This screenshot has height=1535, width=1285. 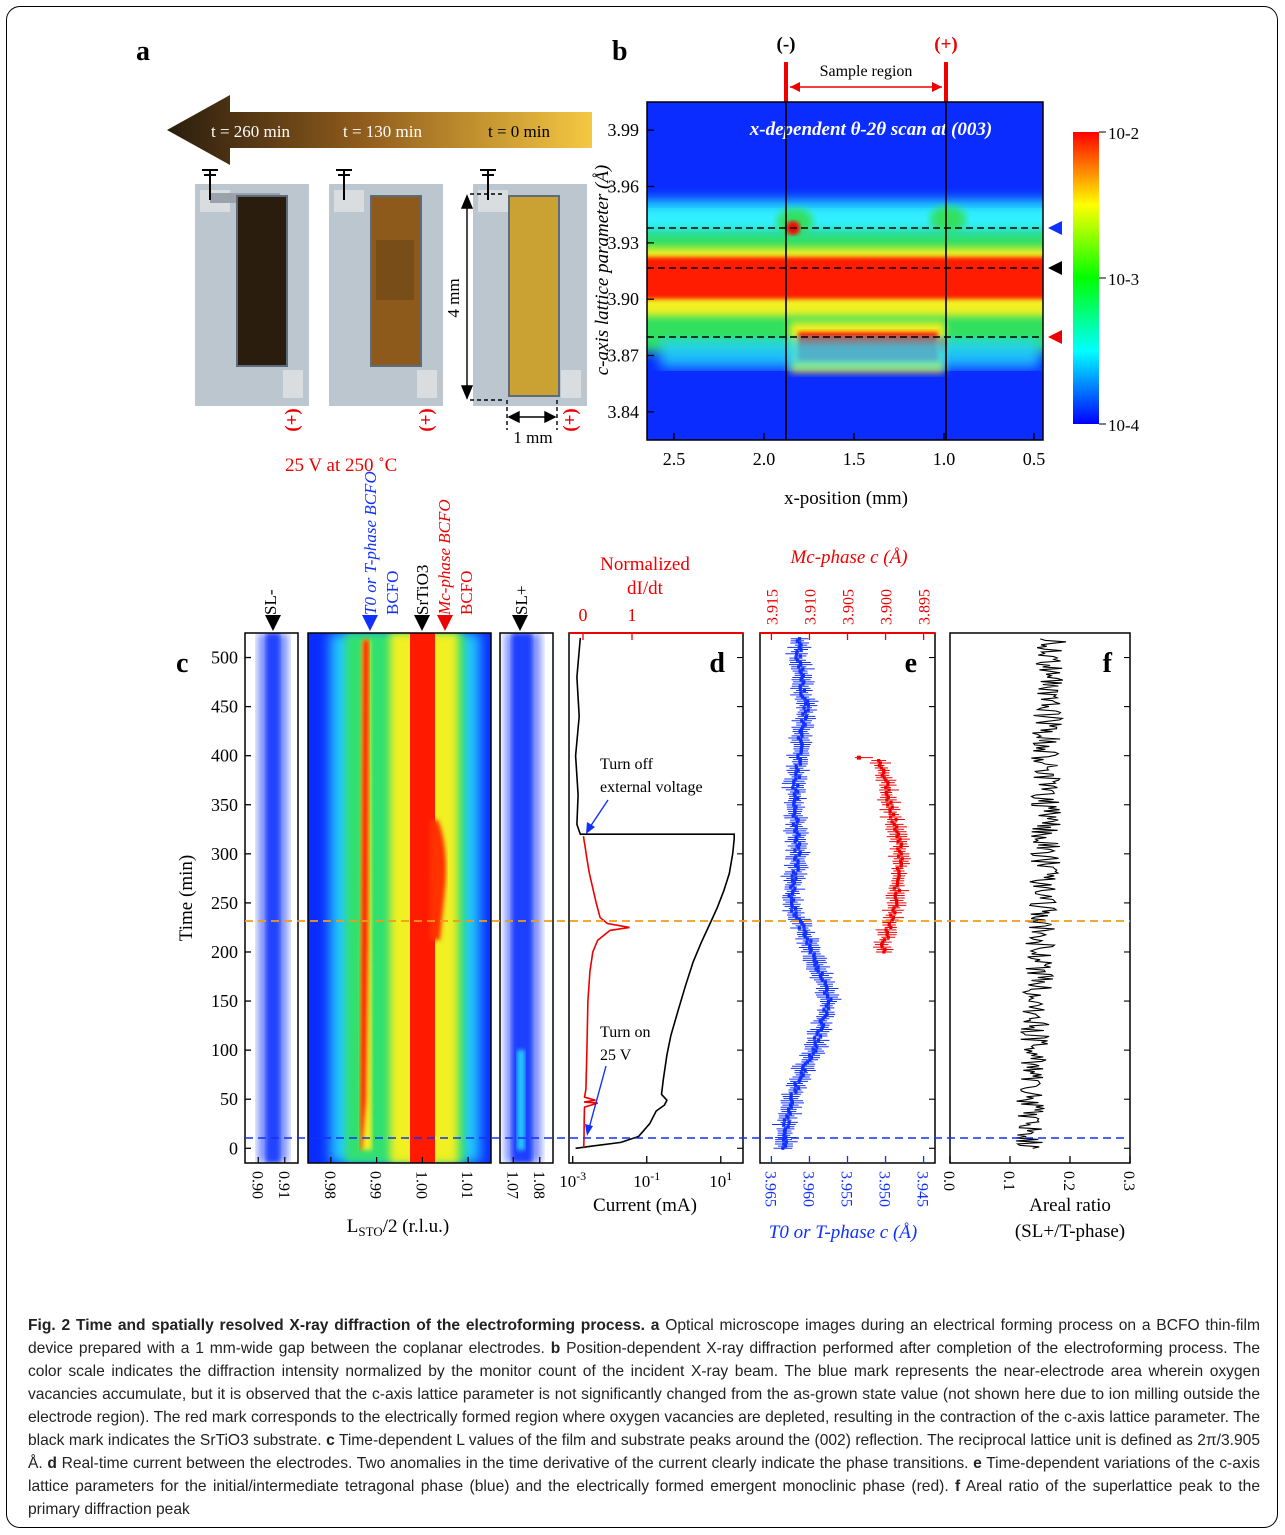 I want to click on f-xlabel-1: Areal ratio, so click(x=1070, y=1205).